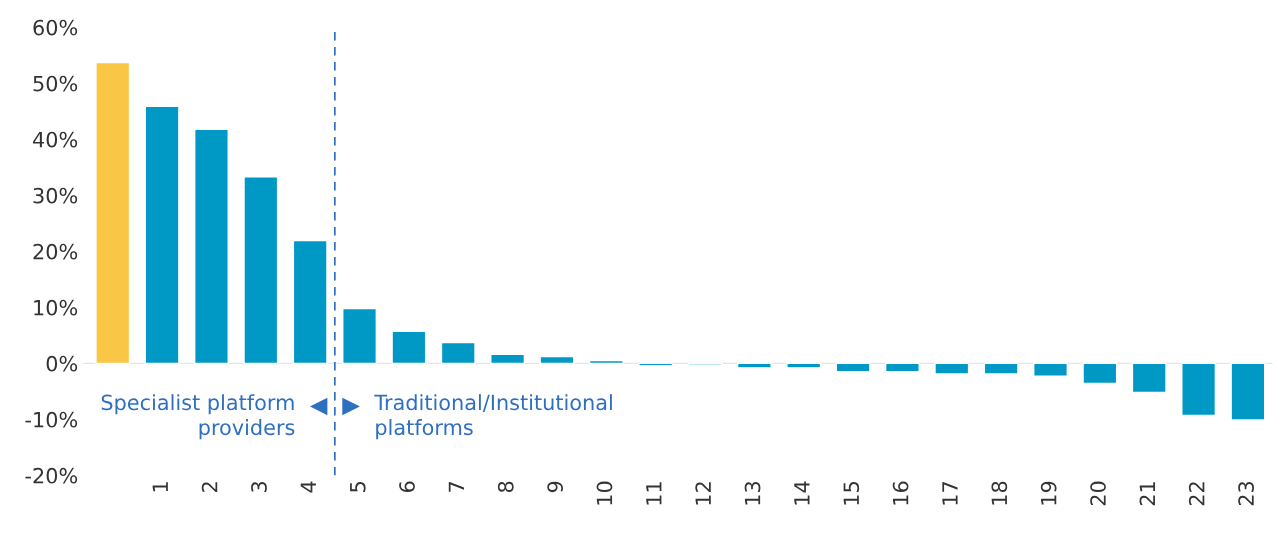  What do you see at coordinates (1196, 494) in the screenshot?
I see `x-tick-label: 22` at bounding box center [1196, 494].